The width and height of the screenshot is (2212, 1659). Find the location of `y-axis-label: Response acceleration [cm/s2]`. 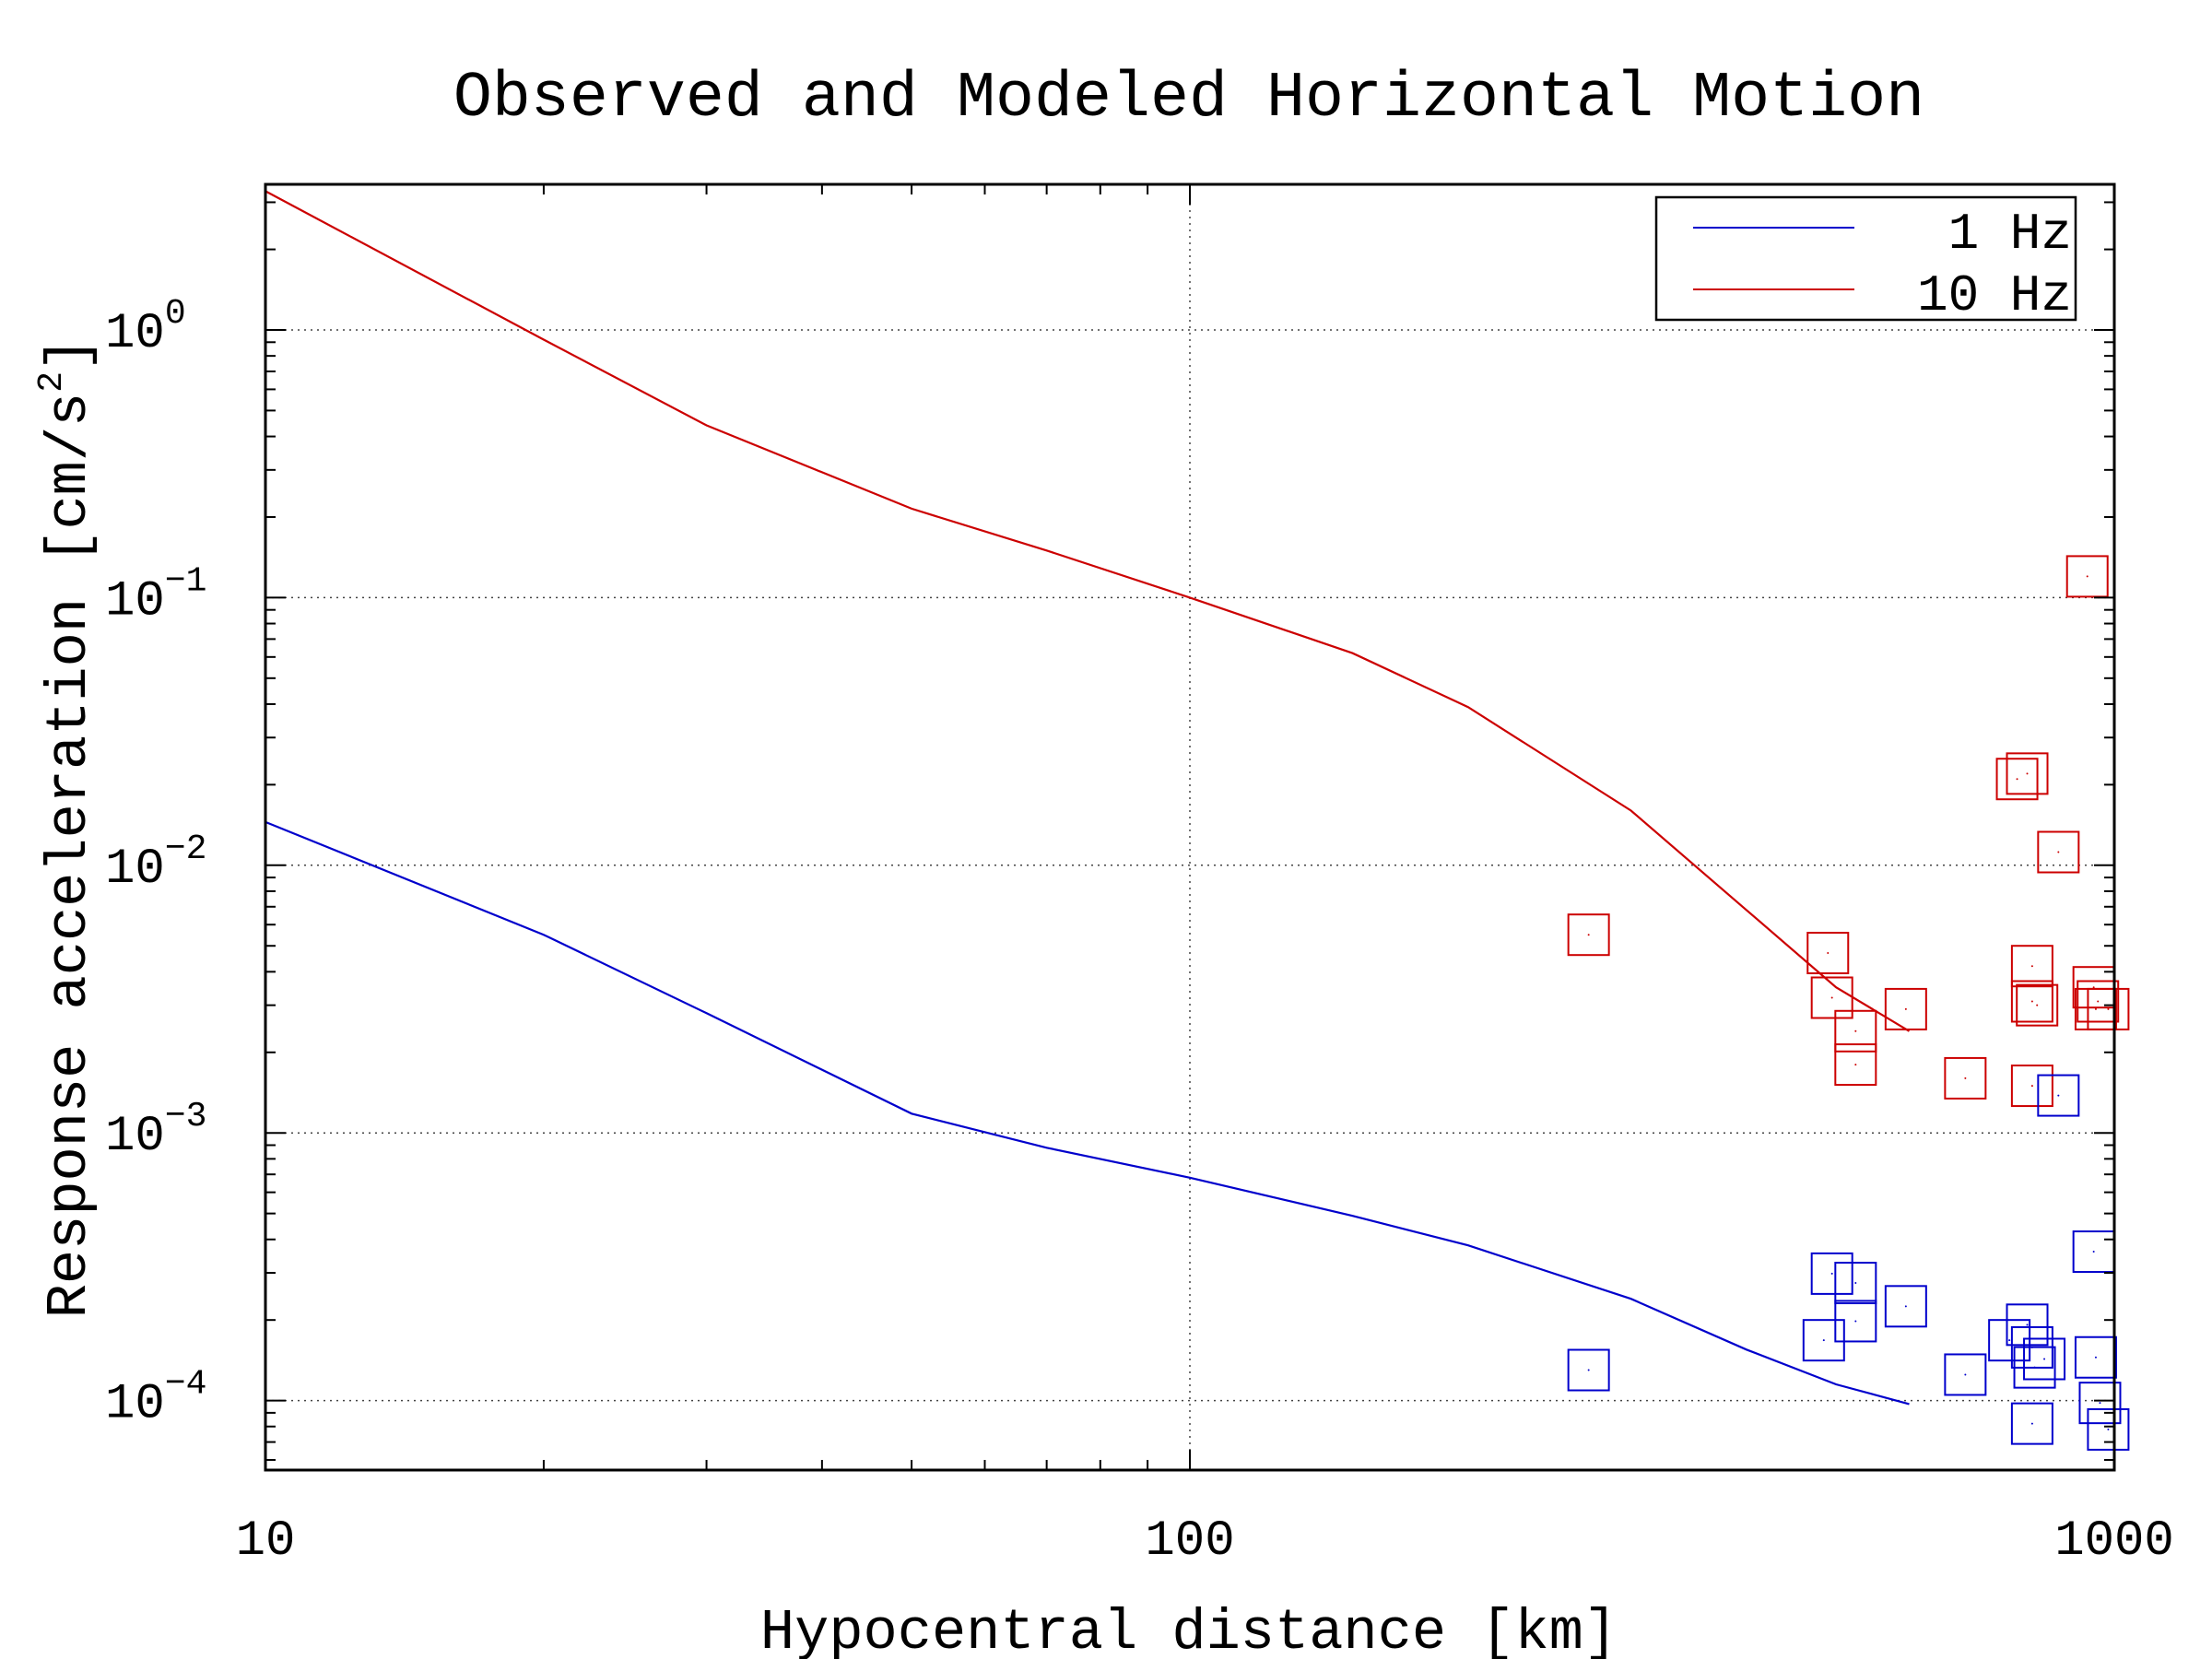

y-axis-label: Response acceleration [cm/s2] is located at coordinates (67, 828).